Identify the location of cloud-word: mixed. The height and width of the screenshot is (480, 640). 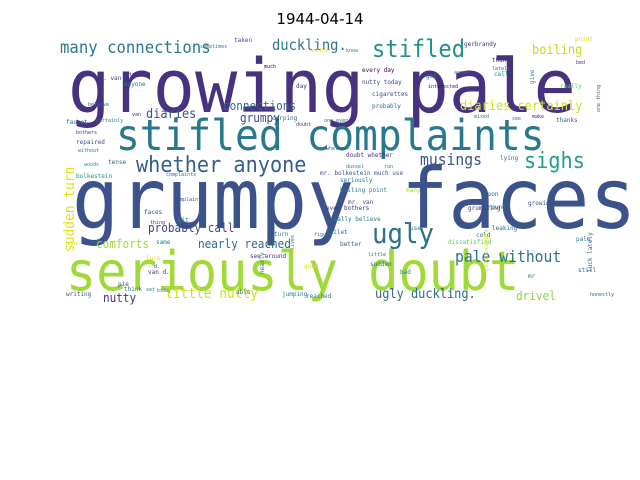
(481, 117).